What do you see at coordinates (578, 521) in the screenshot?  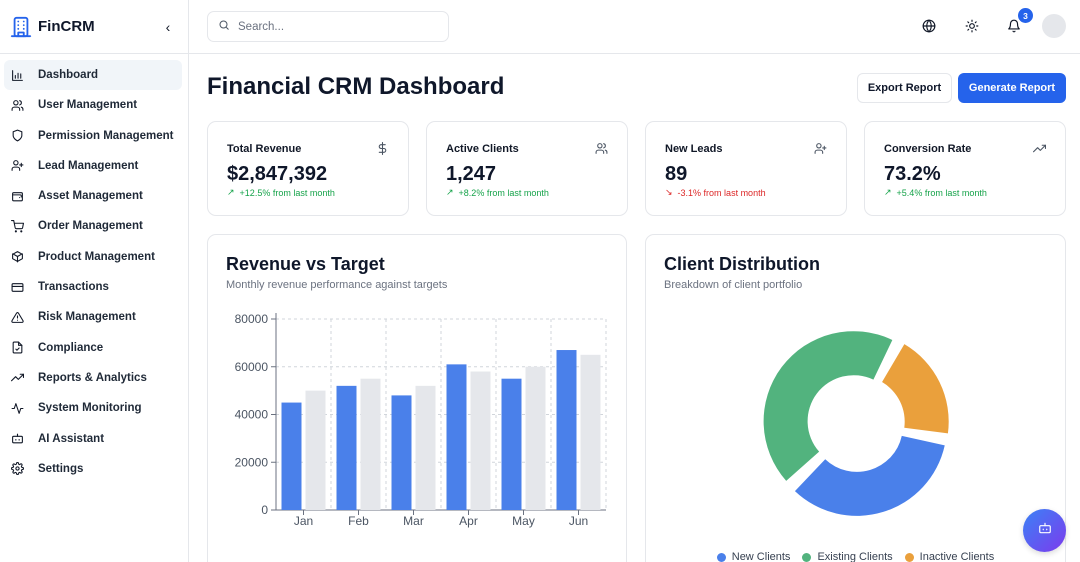 I see `x-tick-label: Jun` at bounding box center [578, 521].